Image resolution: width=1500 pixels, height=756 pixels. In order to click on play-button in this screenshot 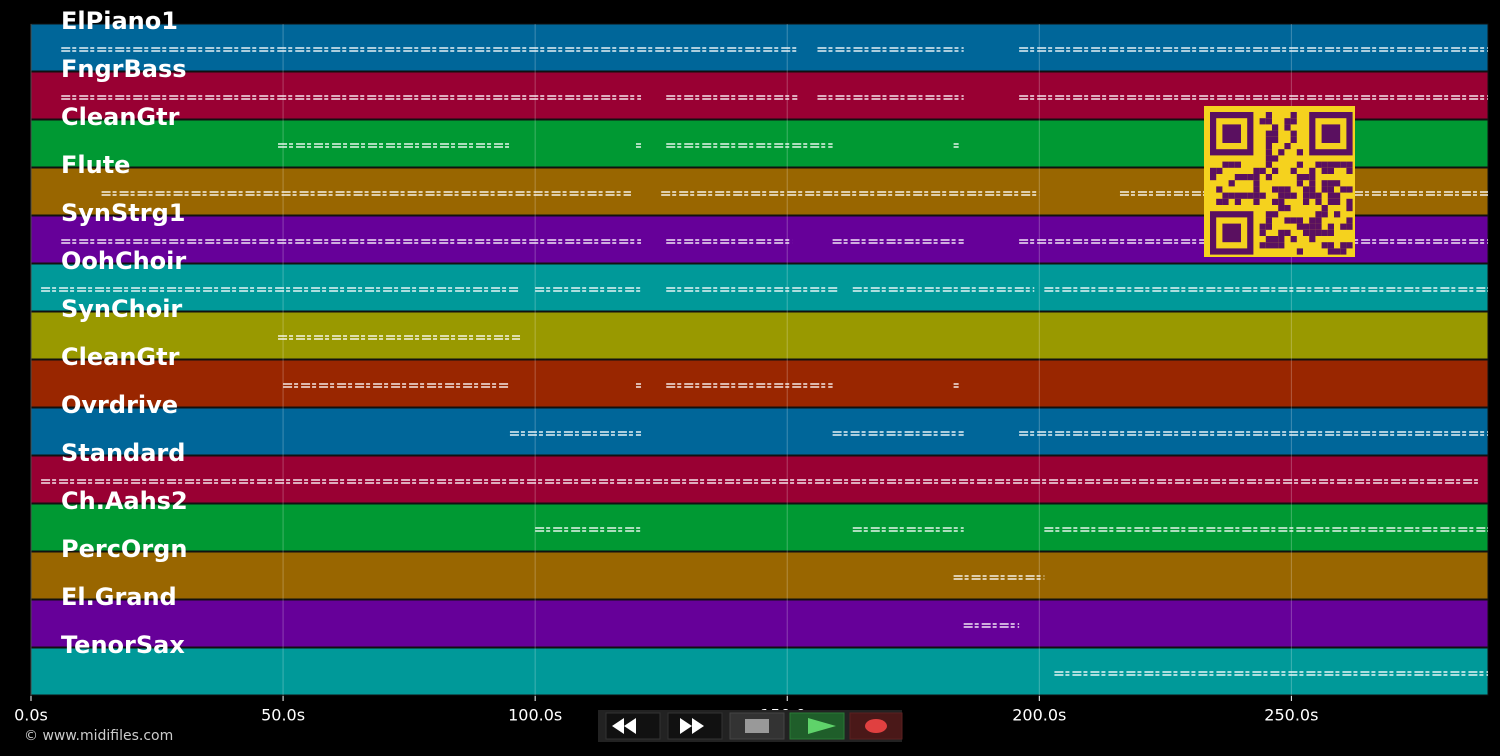, I will do `click(817, 726)`.